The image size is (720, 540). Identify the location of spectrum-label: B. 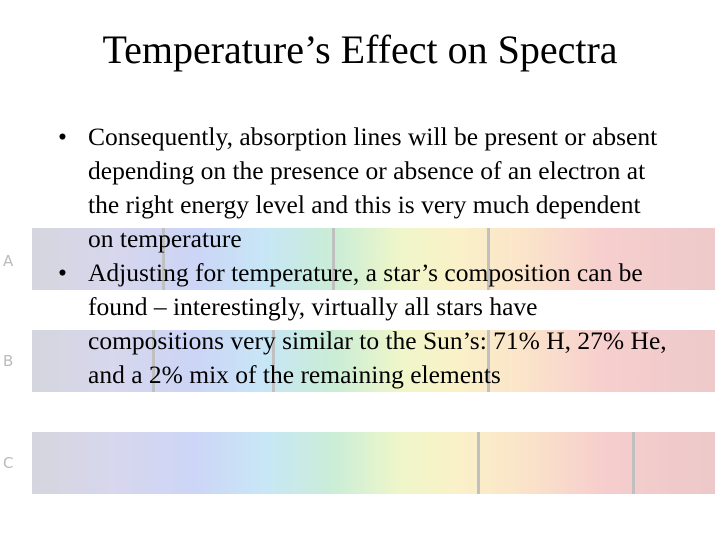
(8, 361).